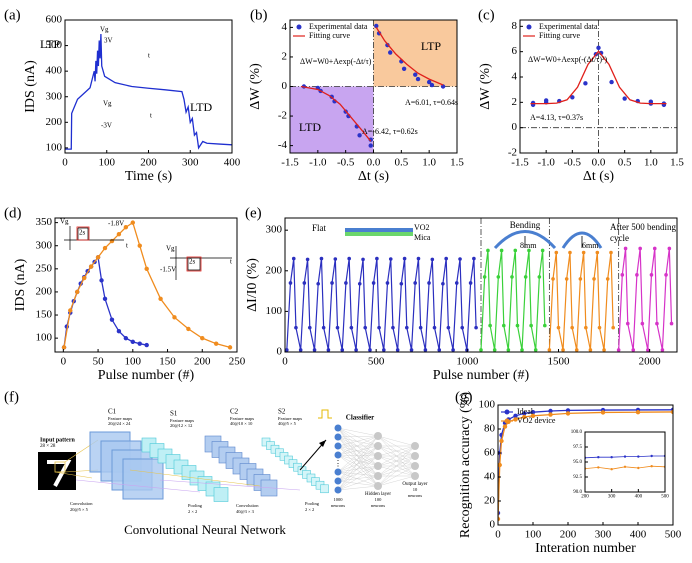 This screenshot has height=563, width=692. I want to click on diagram-label: Convolution, so click(81, 503).